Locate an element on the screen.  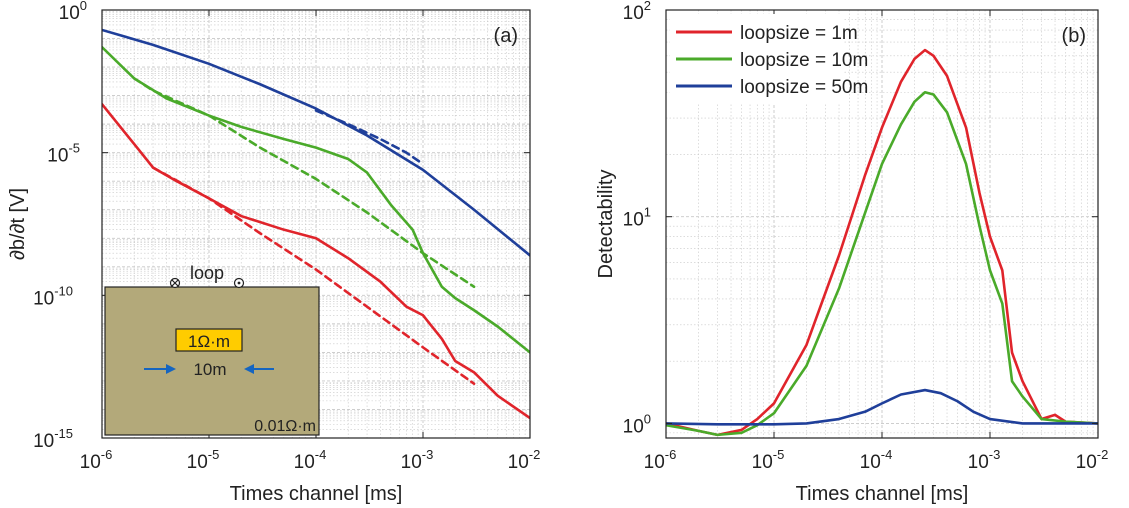
inset-diagram: loop 1Ω·m 10m 0.01Ω·m is located at coordinates (212, 349).